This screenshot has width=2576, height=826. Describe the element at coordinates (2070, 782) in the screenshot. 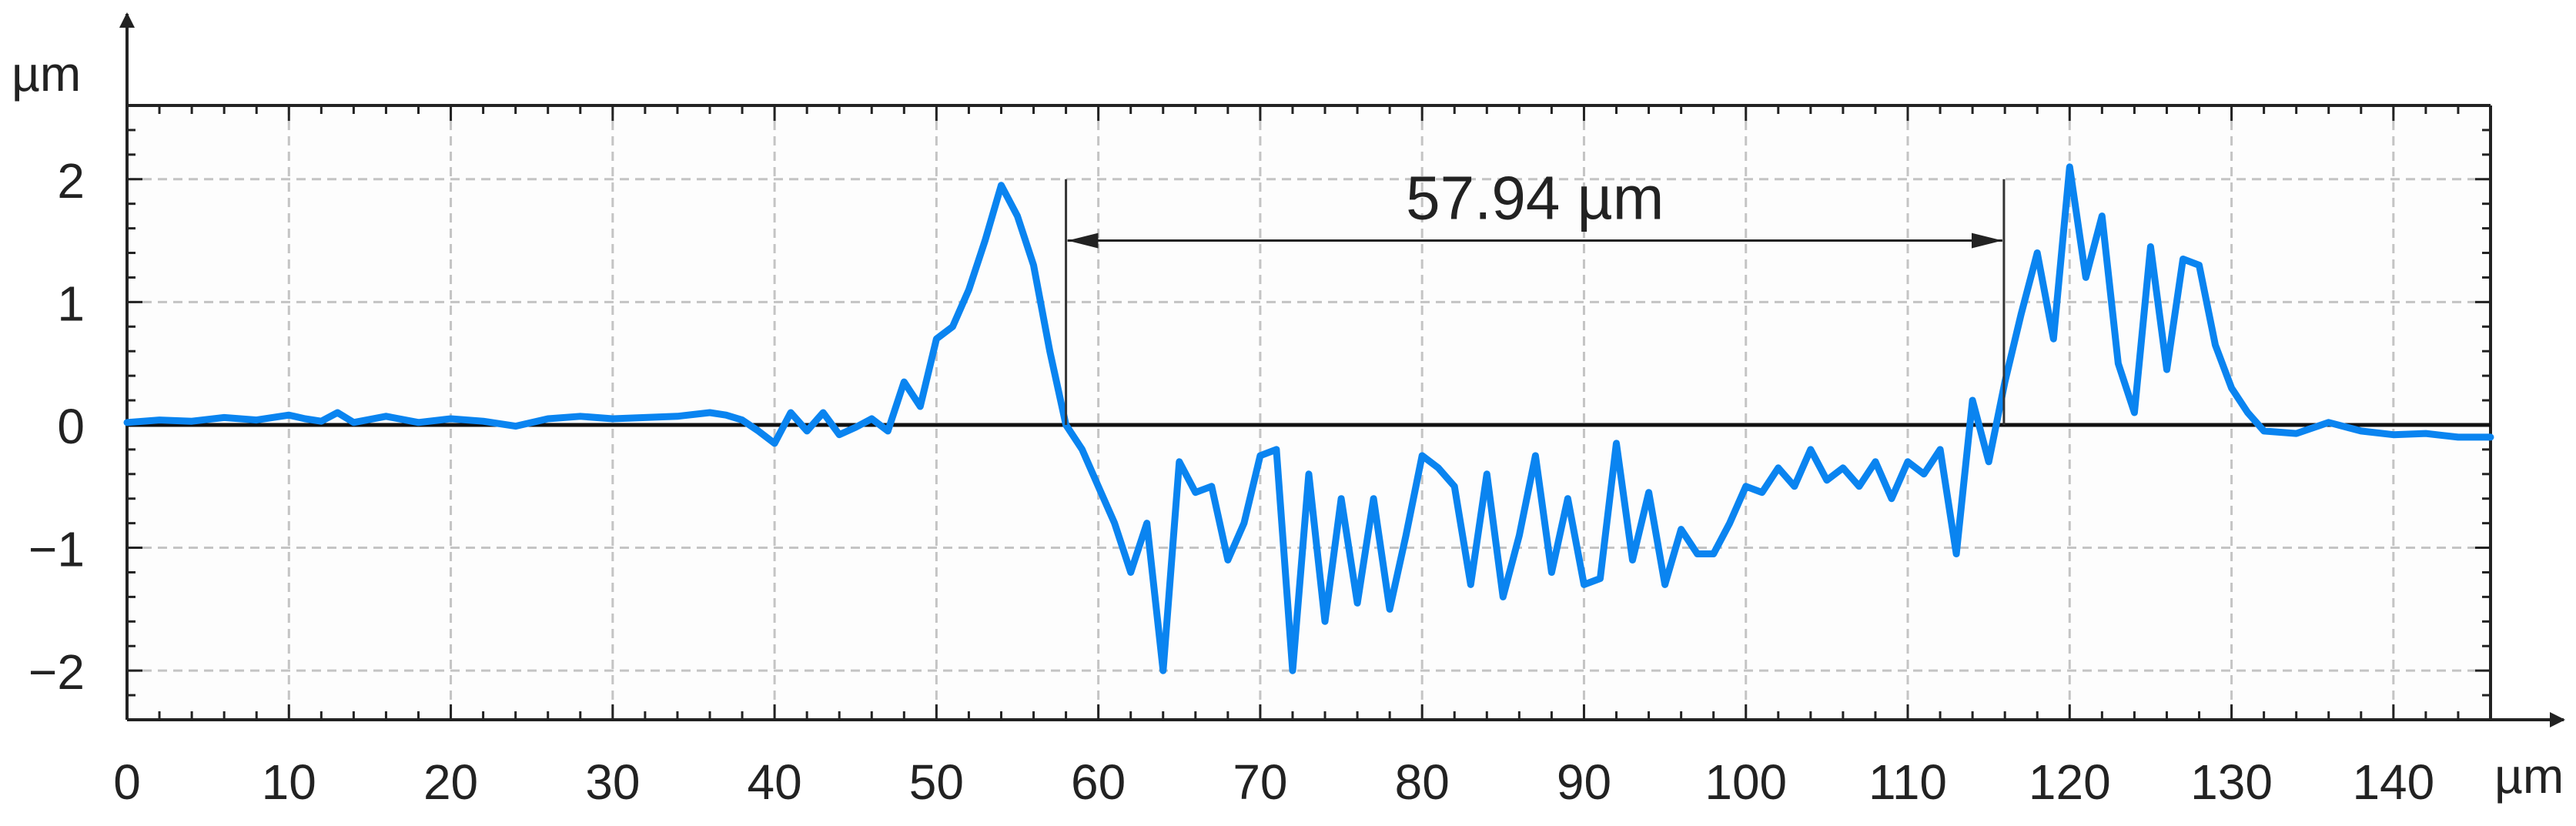

I see `x-tick-label: 120` at that location.